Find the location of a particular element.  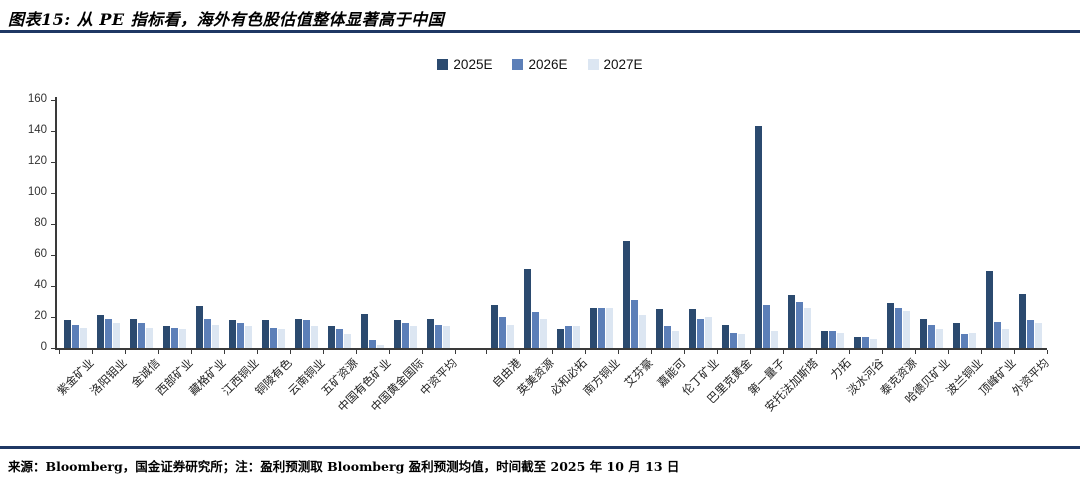

x-axis-label: 力拓 is located at coordinates (841, 369).